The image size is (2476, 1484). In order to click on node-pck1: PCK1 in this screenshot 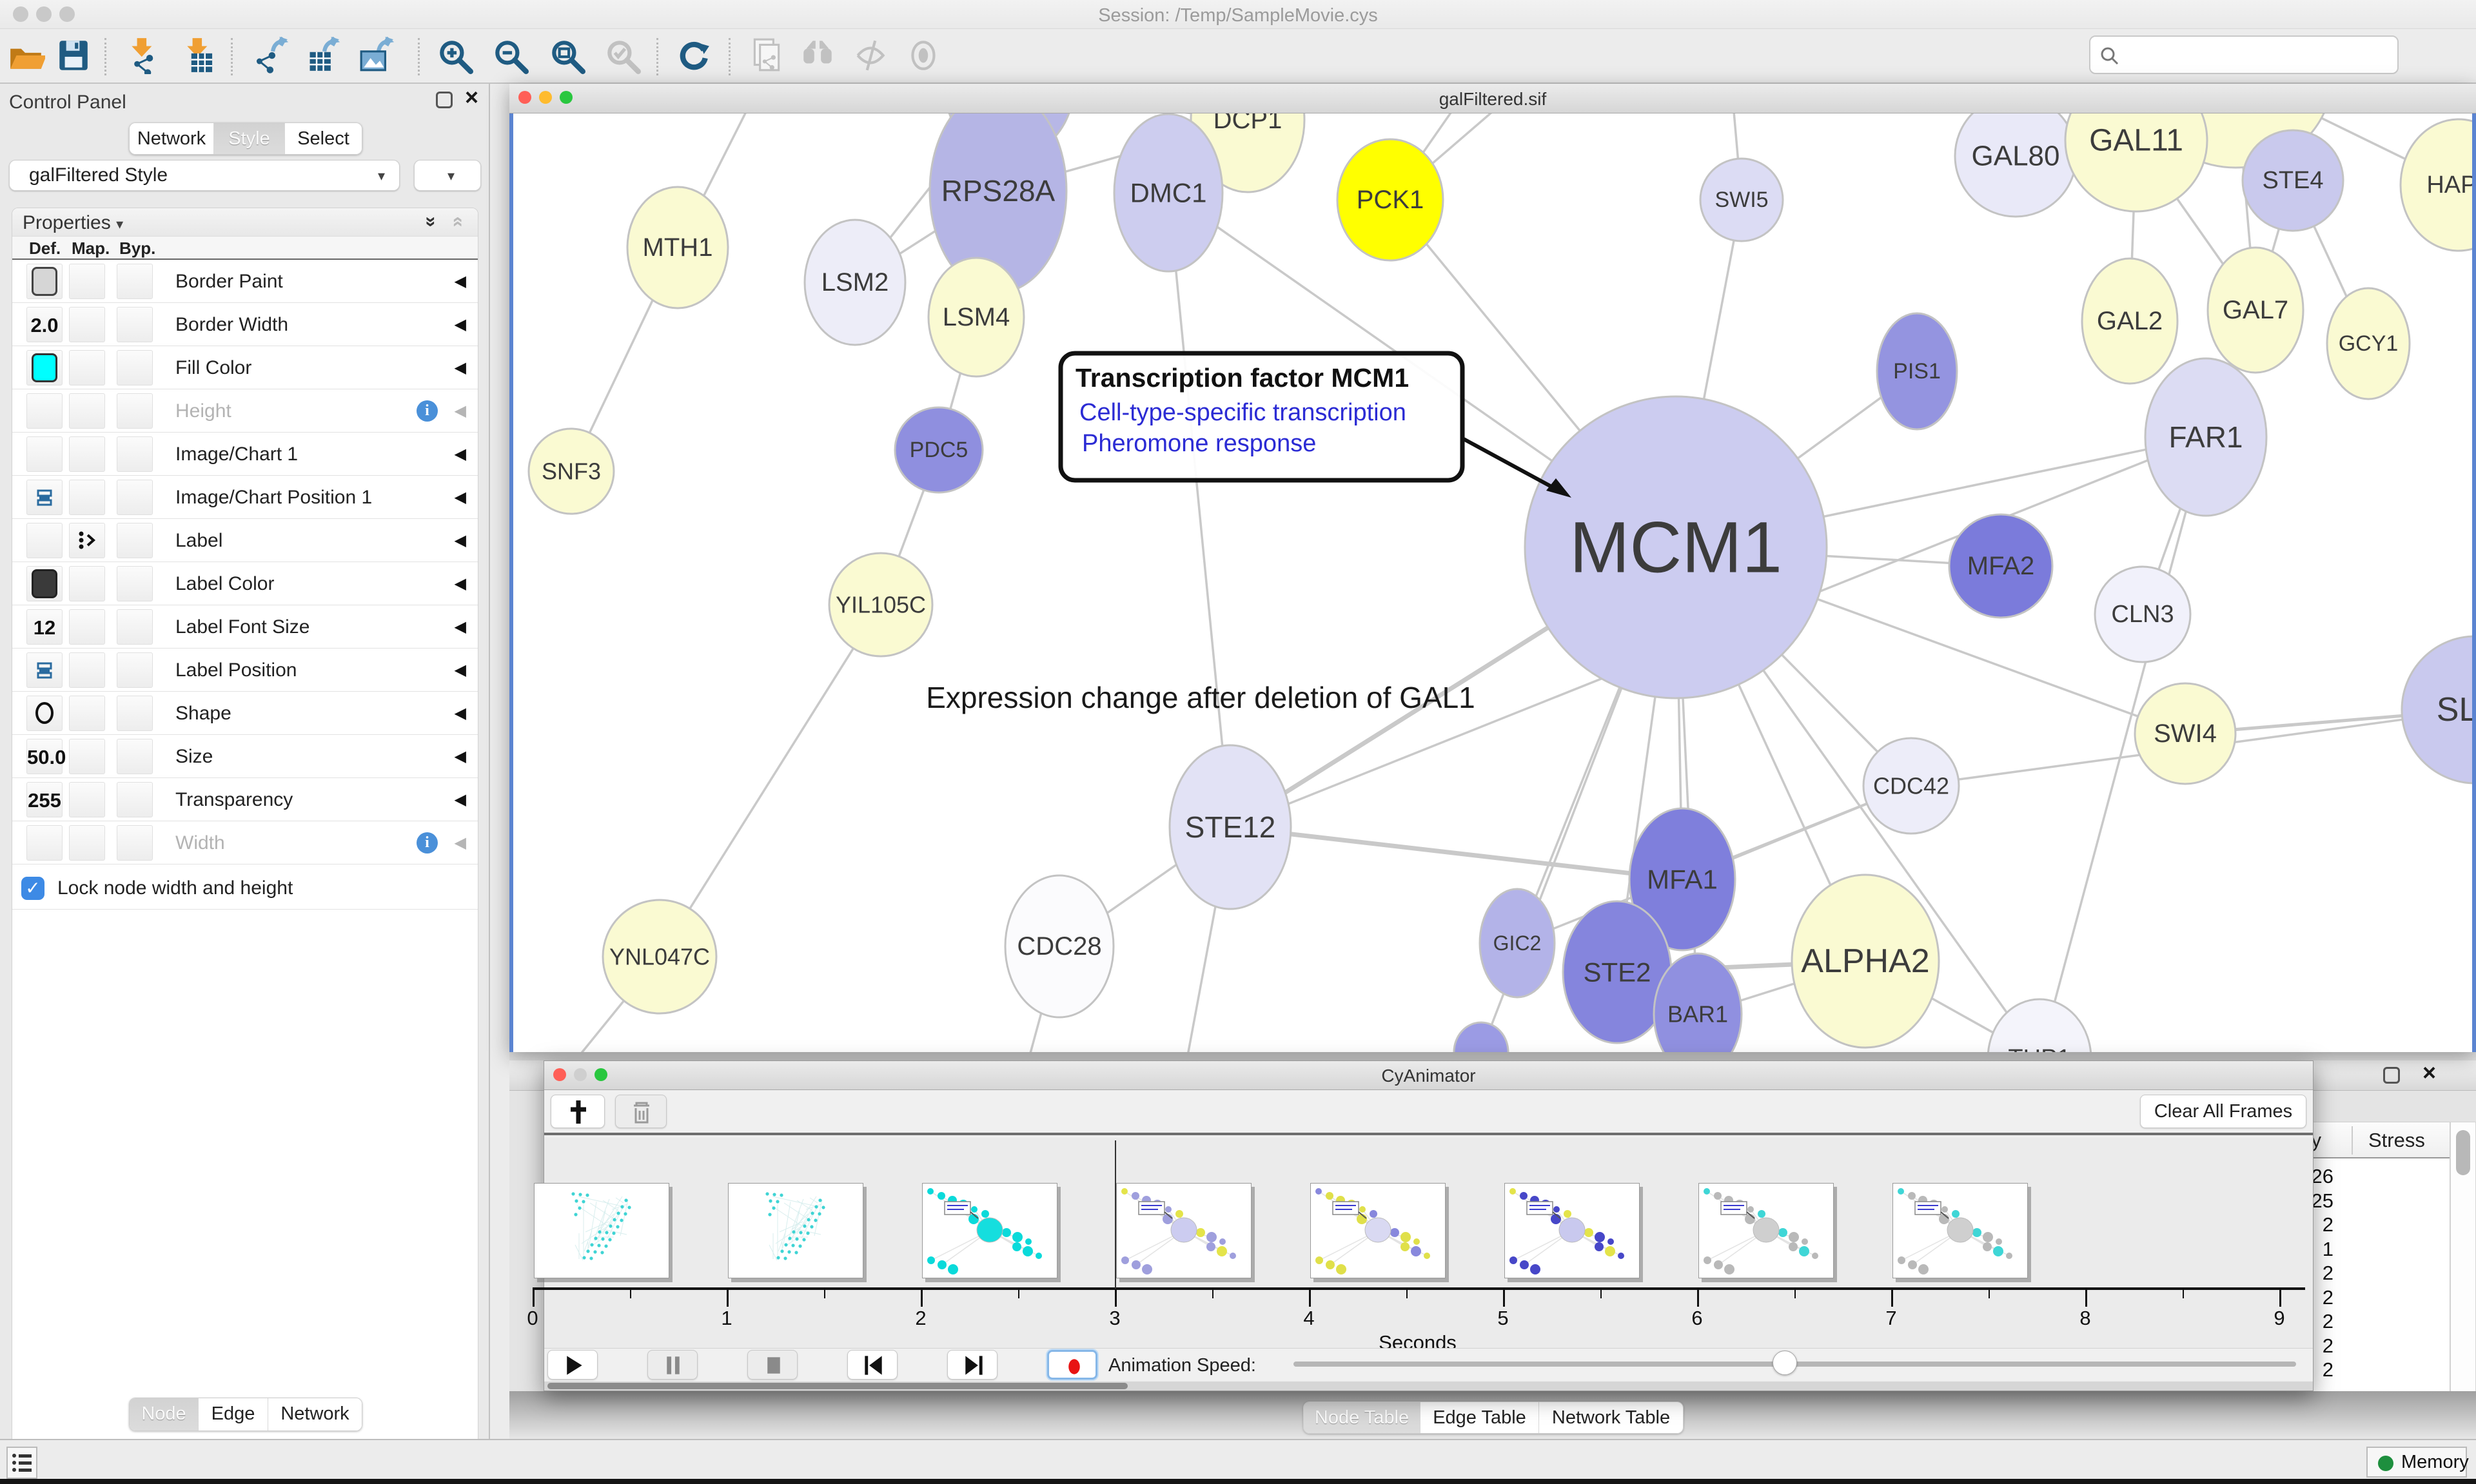, I will do `click(1390, 200)`.